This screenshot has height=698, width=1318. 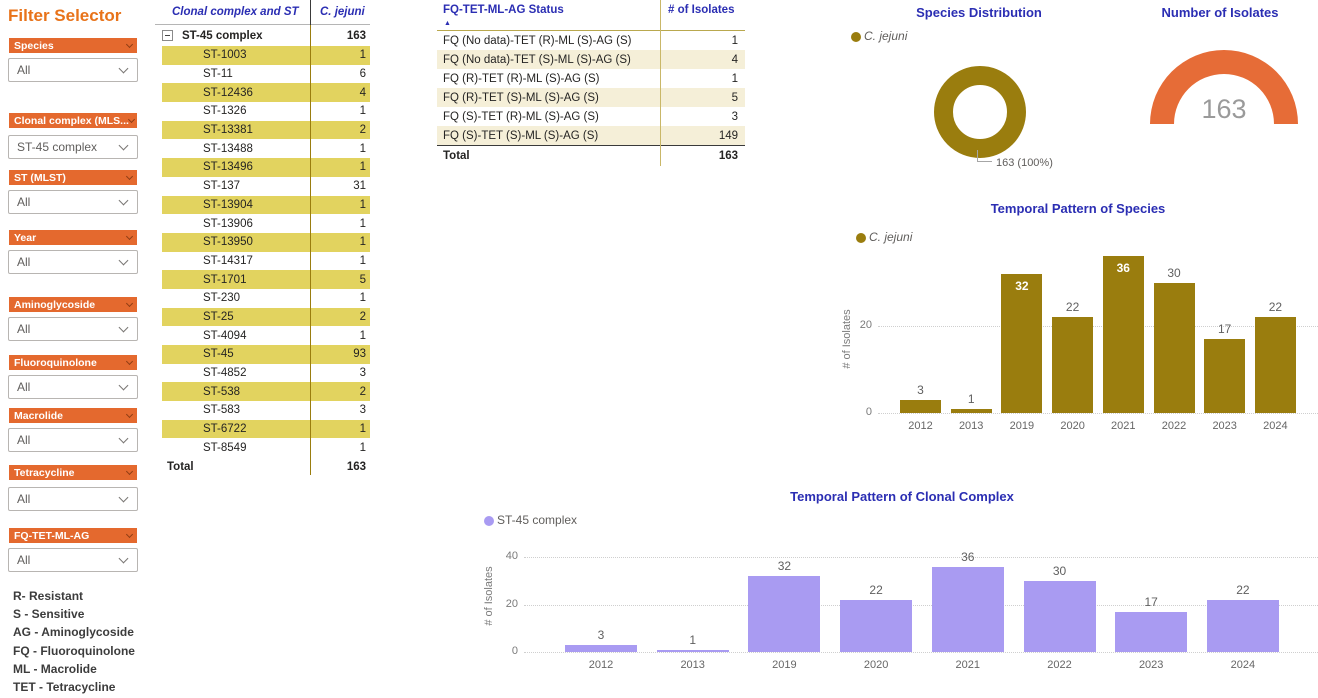 I want to click on slicer-dropdown-clonal-complex-mls-: ST-45 complex, so click(x=73, y=147).